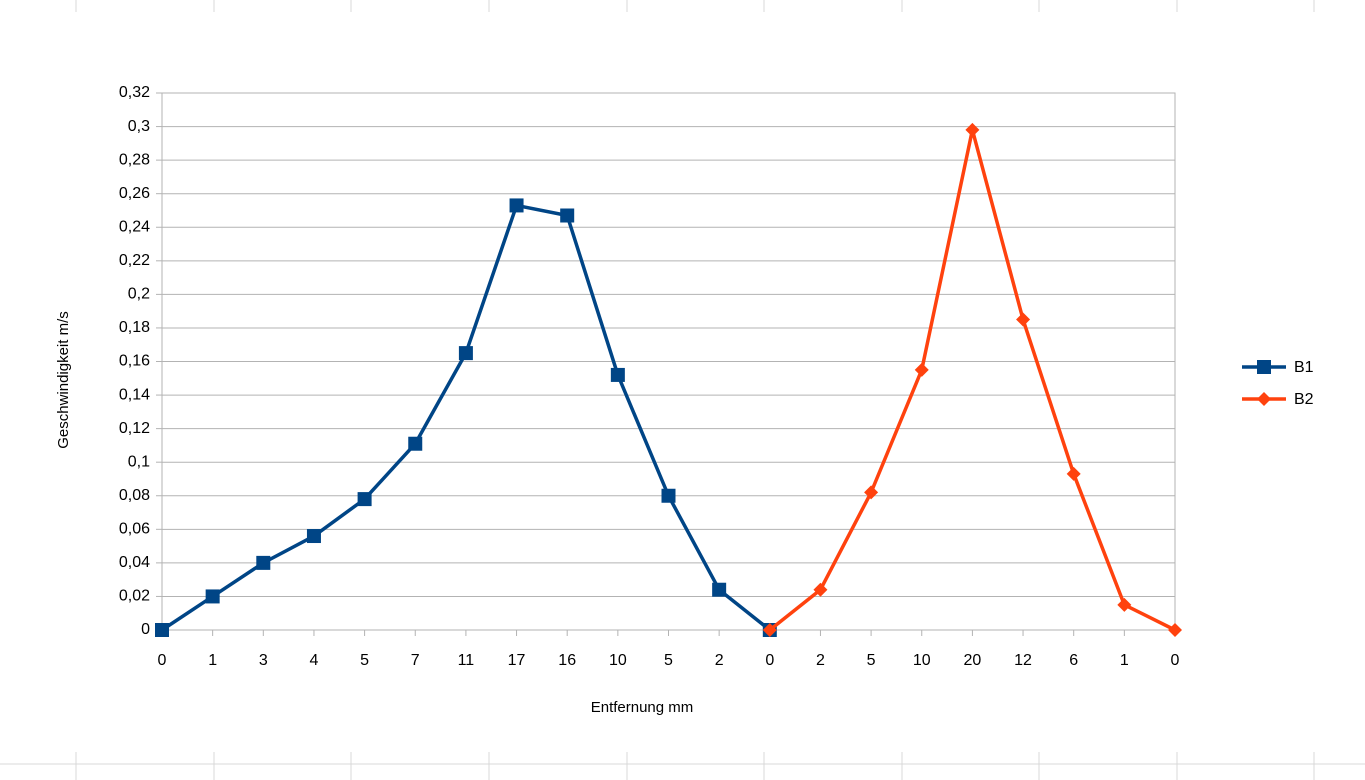  What do you see at coordinates (134, 495) in the screenshot?
I see `y-tick-label: 0,08` at bounding box center [134, 495].